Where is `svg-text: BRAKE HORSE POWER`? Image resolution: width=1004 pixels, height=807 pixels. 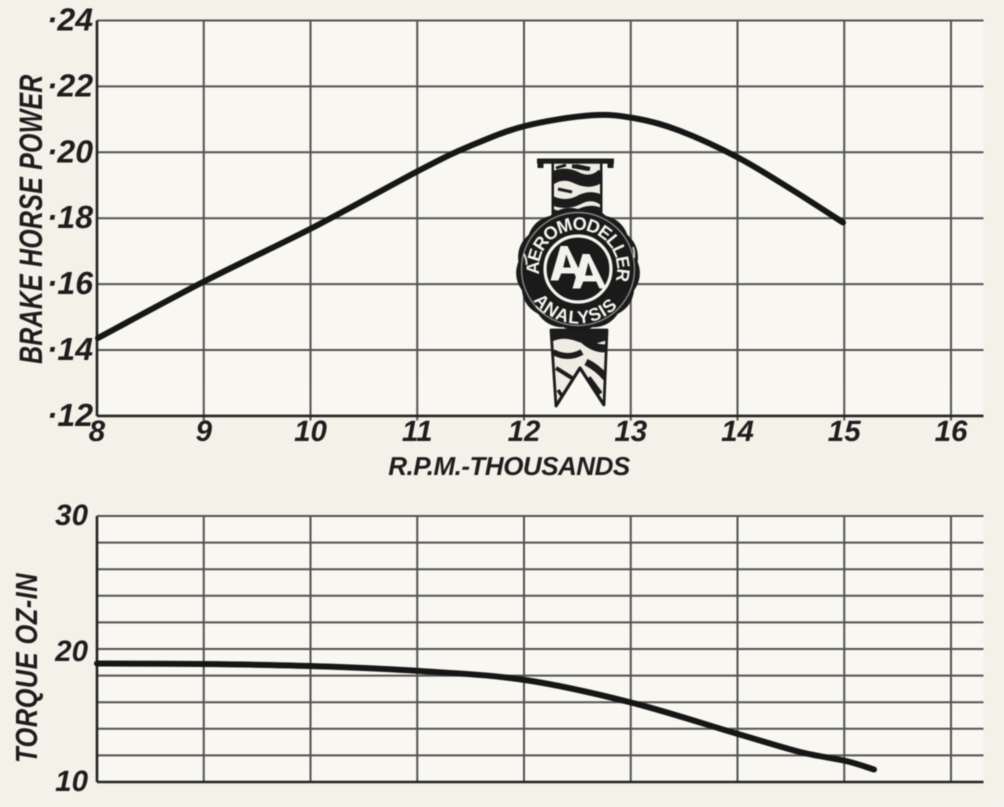 svg-text: BRAKE HORSE POWER is located at coordinates (31, 219).